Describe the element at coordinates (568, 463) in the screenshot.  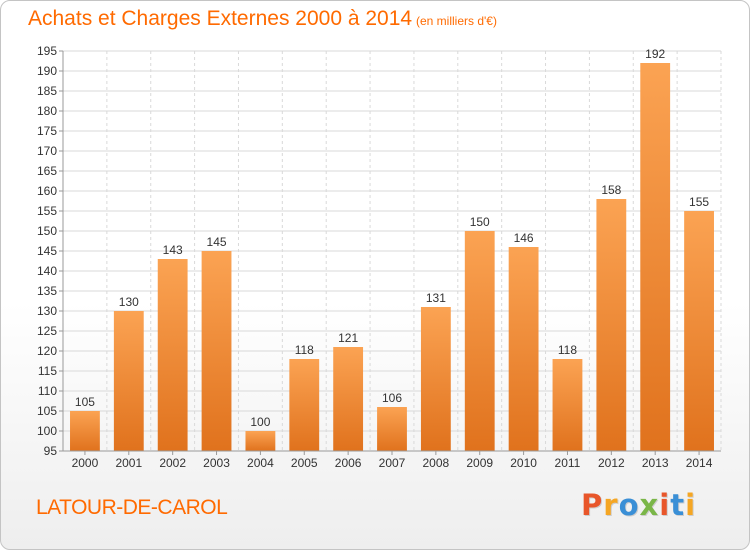
I see `x-tick-label: 2011` at that location.